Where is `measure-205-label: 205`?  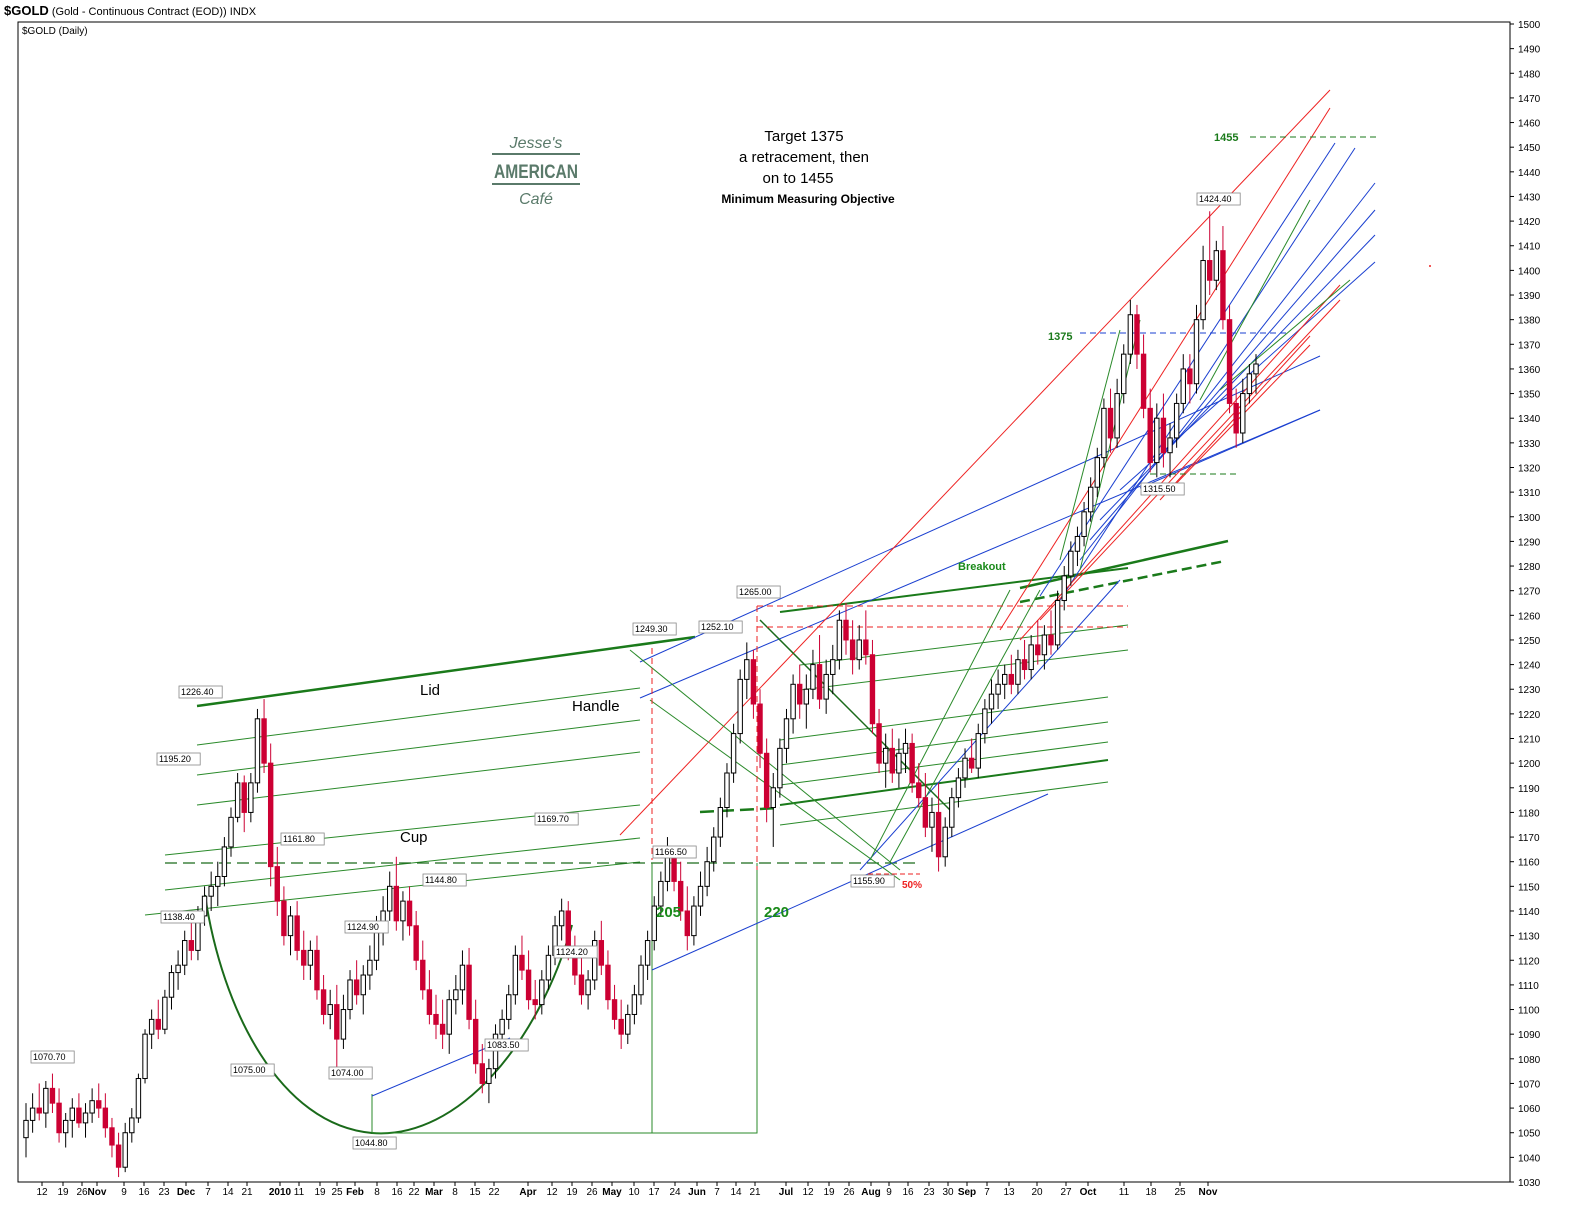
measure-205-label: 205 is located at coordinates (668, 912).